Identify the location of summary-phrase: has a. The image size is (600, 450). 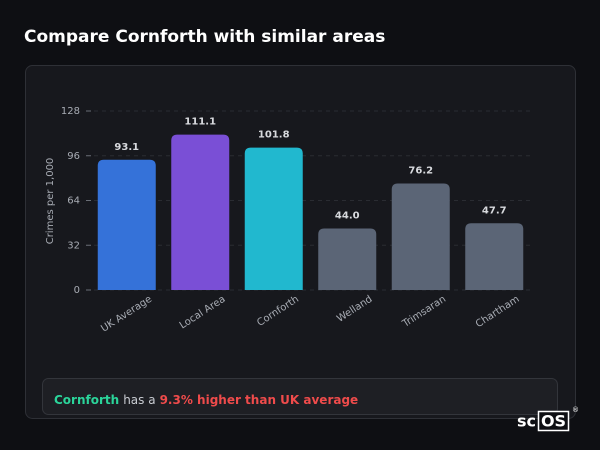
(139, 400).